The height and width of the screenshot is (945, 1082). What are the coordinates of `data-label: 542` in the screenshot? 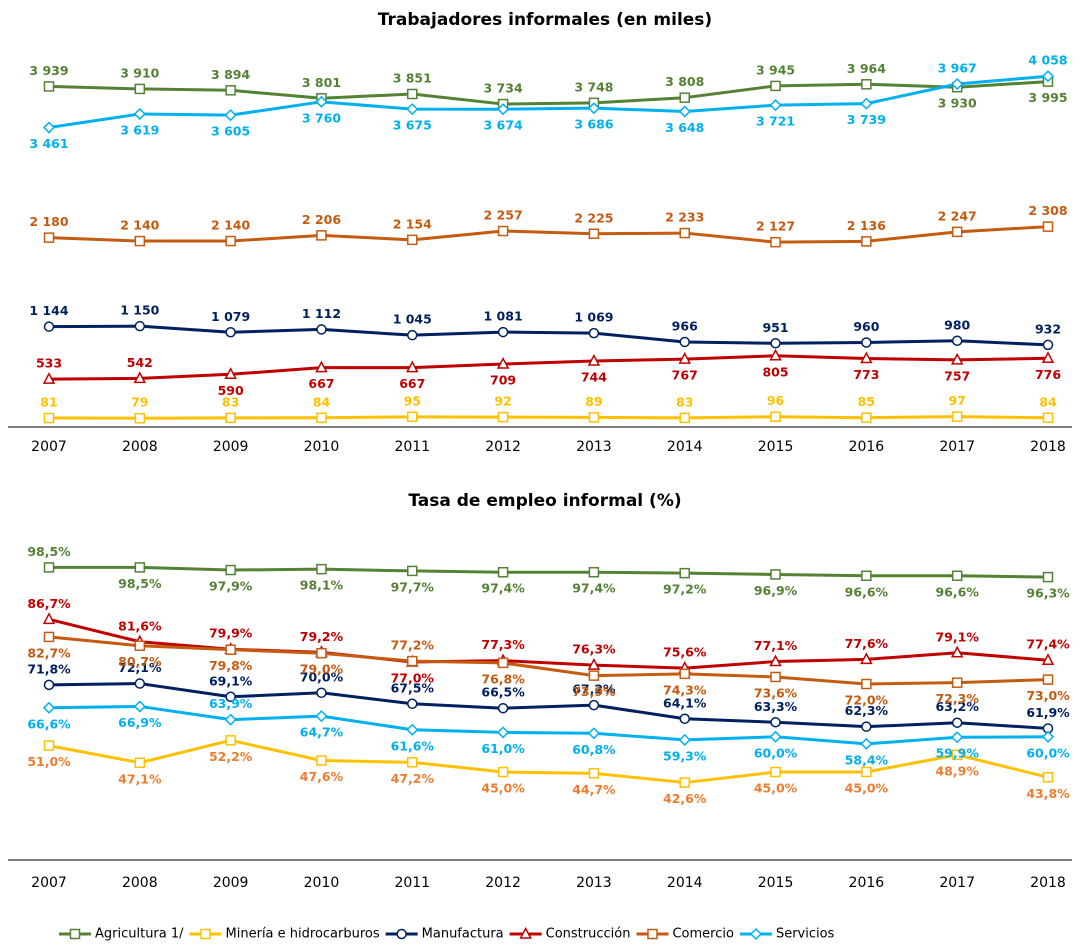 It's located at (140, 362).